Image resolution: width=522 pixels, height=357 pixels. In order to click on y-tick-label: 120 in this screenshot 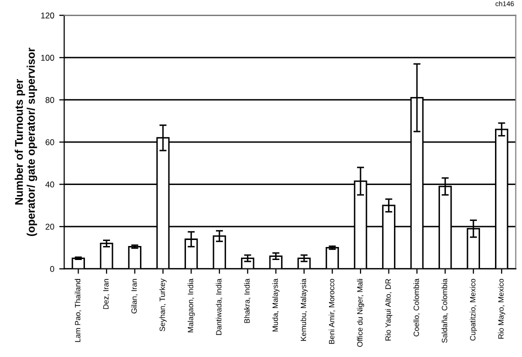, I will do `click(47, 15)`.